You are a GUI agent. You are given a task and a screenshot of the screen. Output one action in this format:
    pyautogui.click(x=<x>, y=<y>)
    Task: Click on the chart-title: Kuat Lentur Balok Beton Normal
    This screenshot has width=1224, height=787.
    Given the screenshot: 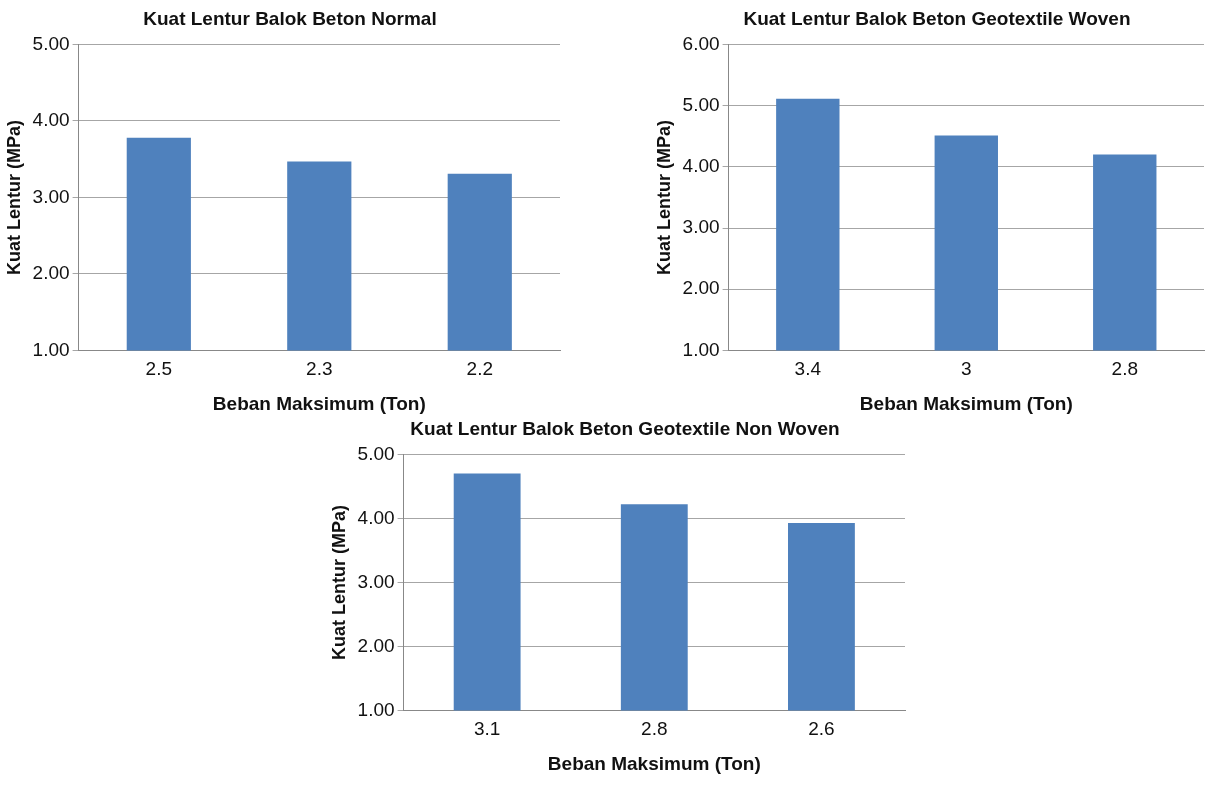 What is the action you would take?
    pyautogui.click(x=290, y=19)
    